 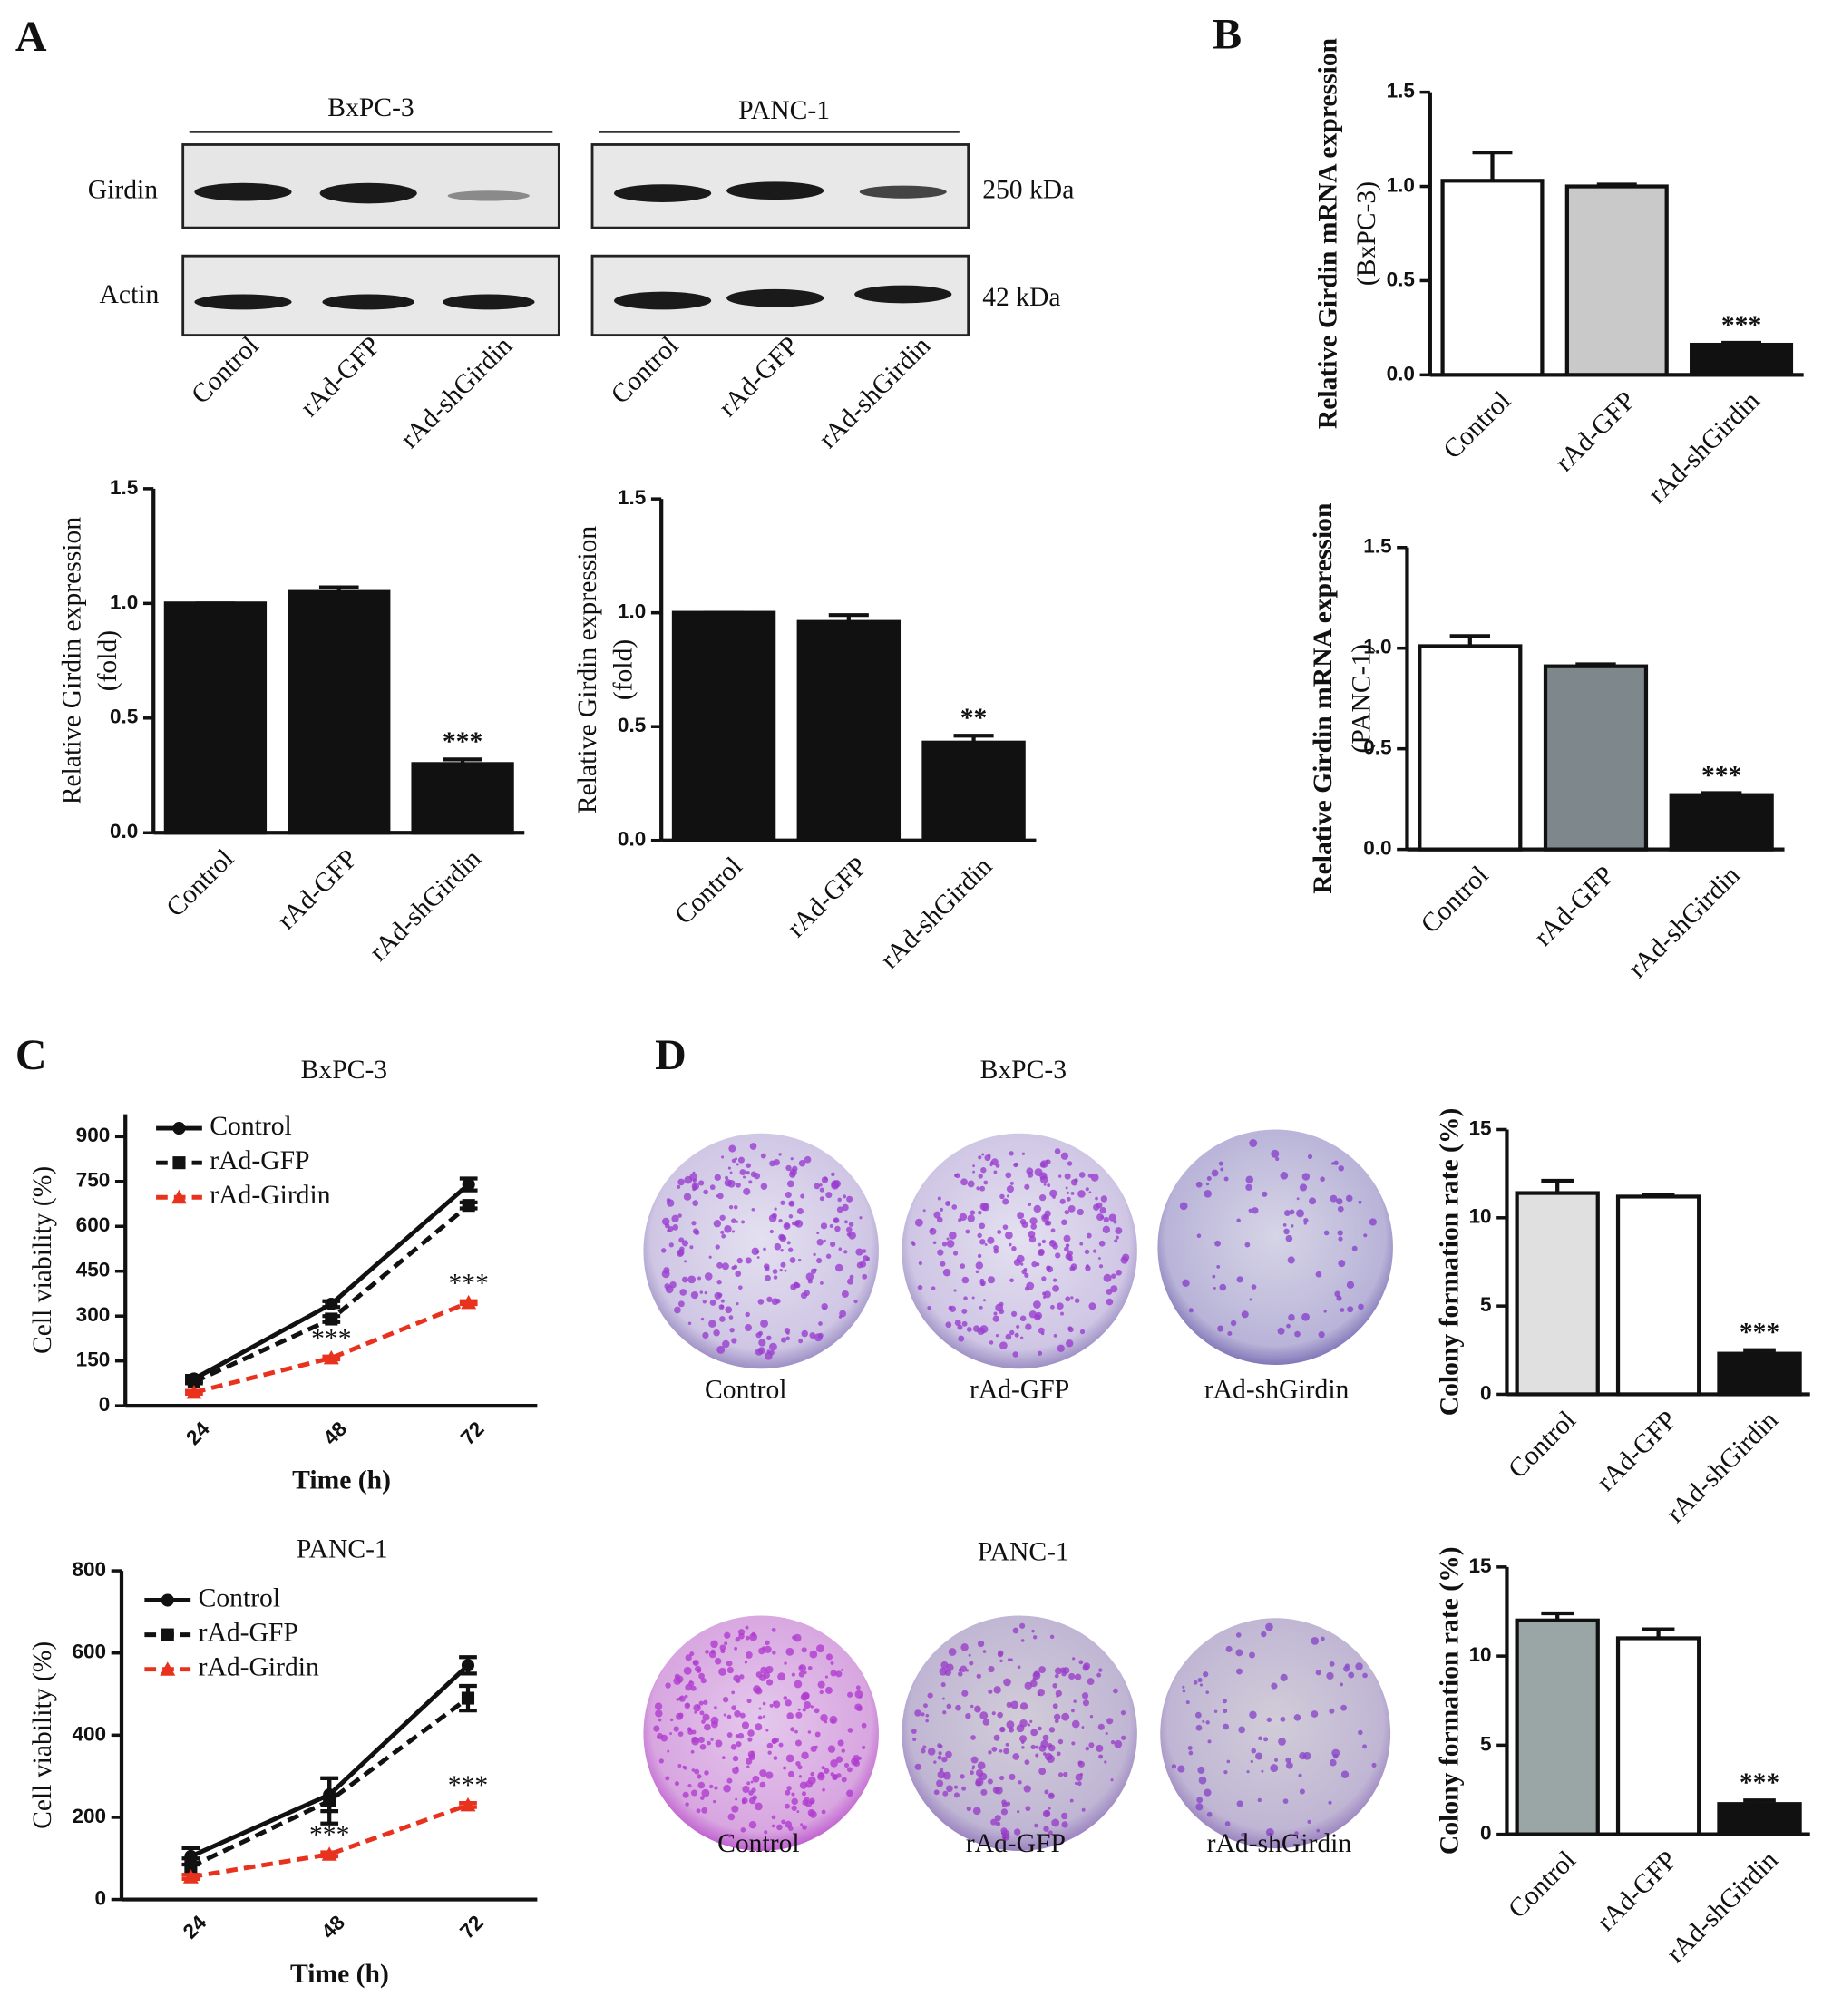 I want to click on chart-title: BxPC-3, so click(x=344, y=1070).